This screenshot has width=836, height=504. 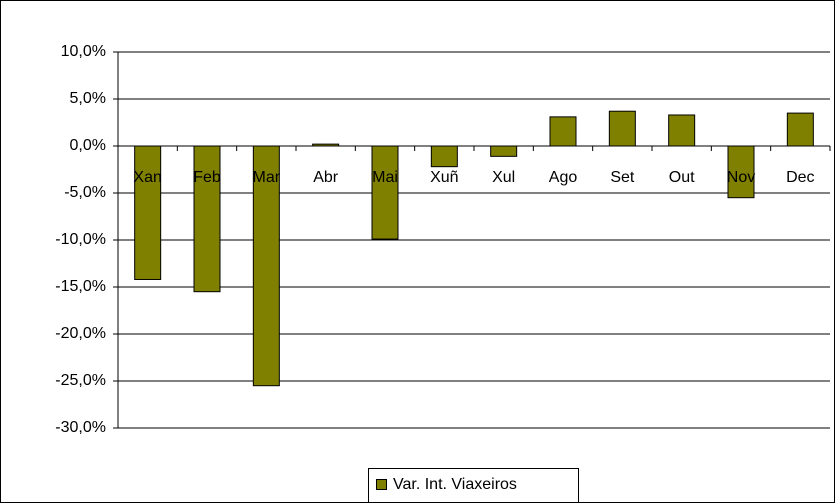 What do you see at coordinates (326, 177) in the screenshot?
I see `x-tick-label: Abr` at bounding box center [326, 177].